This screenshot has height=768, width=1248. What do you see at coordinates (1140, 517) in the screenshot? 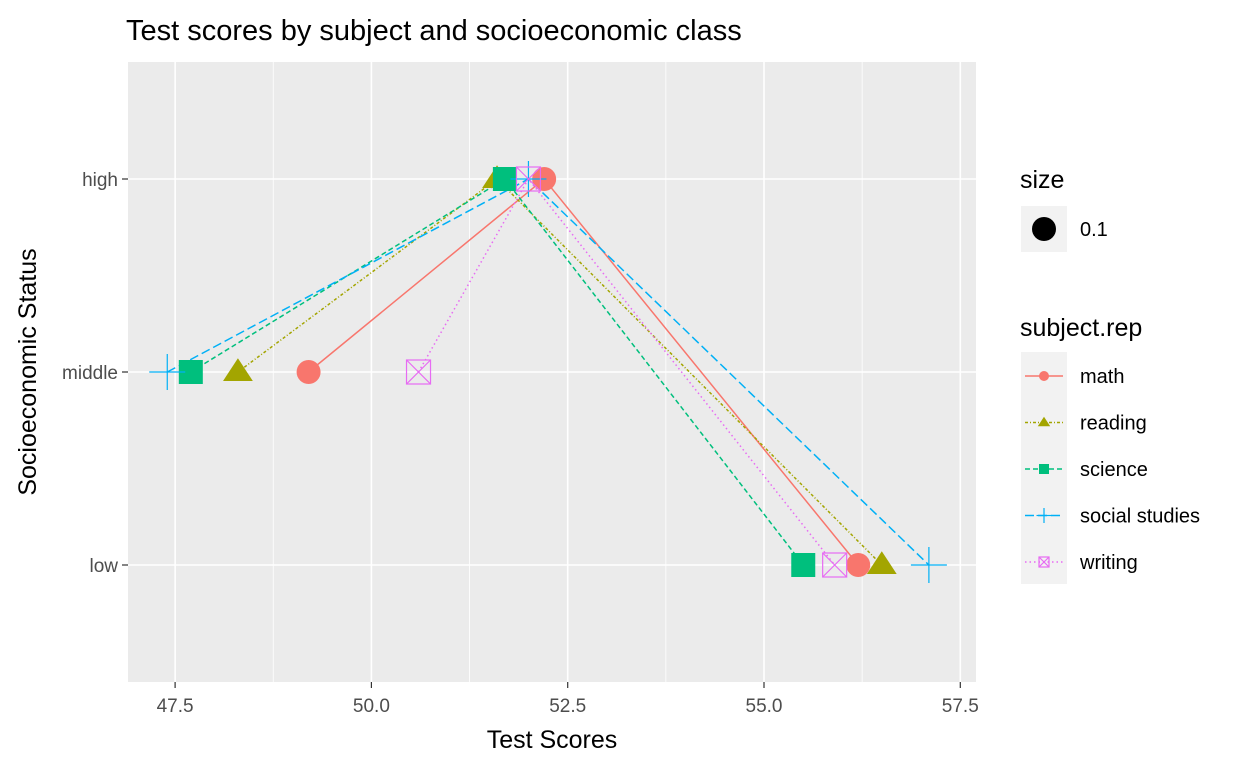
I see `legend-label-social-studies: social studies` at bounding box center [1140, 517].